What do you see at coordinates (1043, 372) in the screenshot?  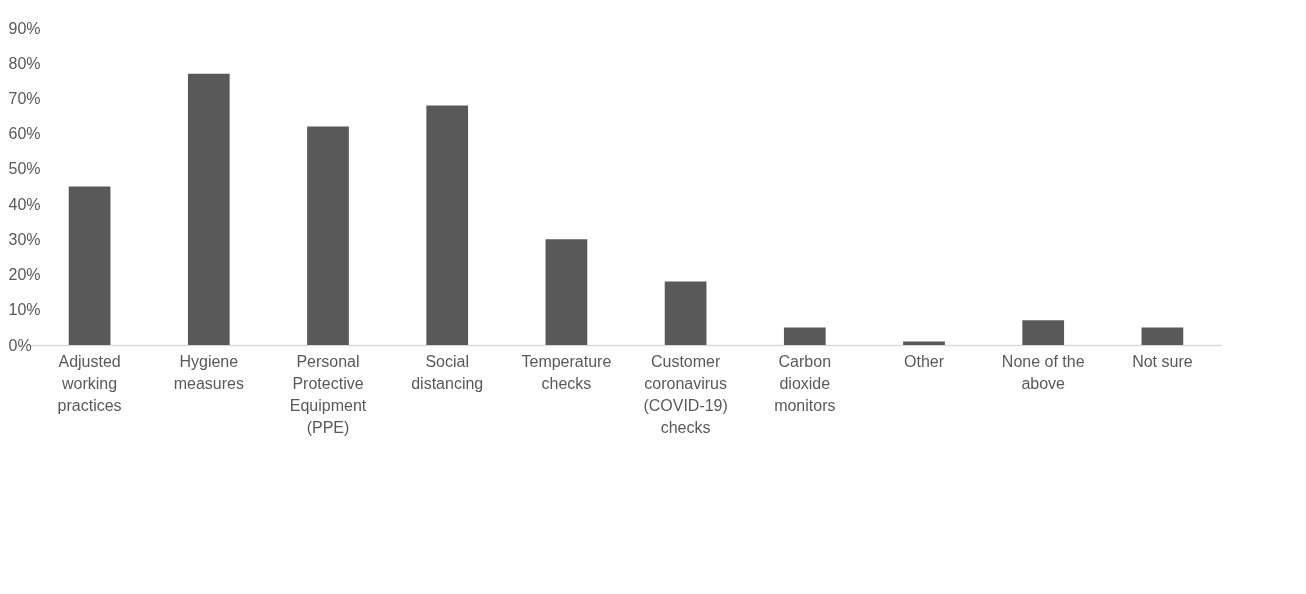 I see `x-tick-label: None of the above` at bounding box center [1043, 372].